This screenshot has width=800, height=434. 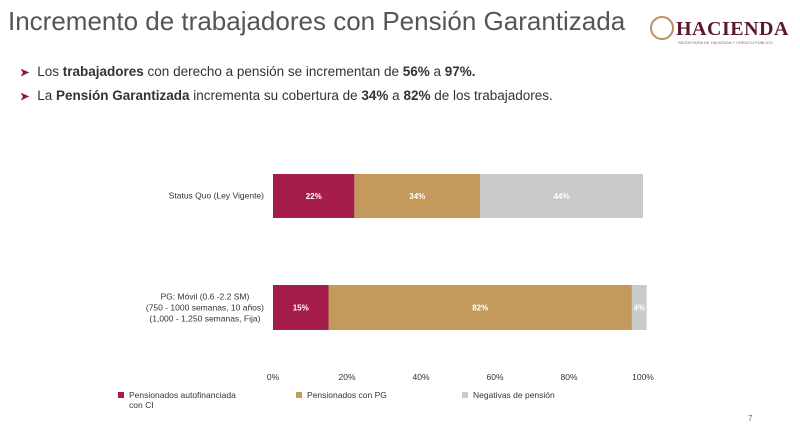 What do you see at coordinates (273, 71) in the screenshot?
I see `bullet-text: con derecho a pensión se incrementan de` at bounding box center [273, 71].